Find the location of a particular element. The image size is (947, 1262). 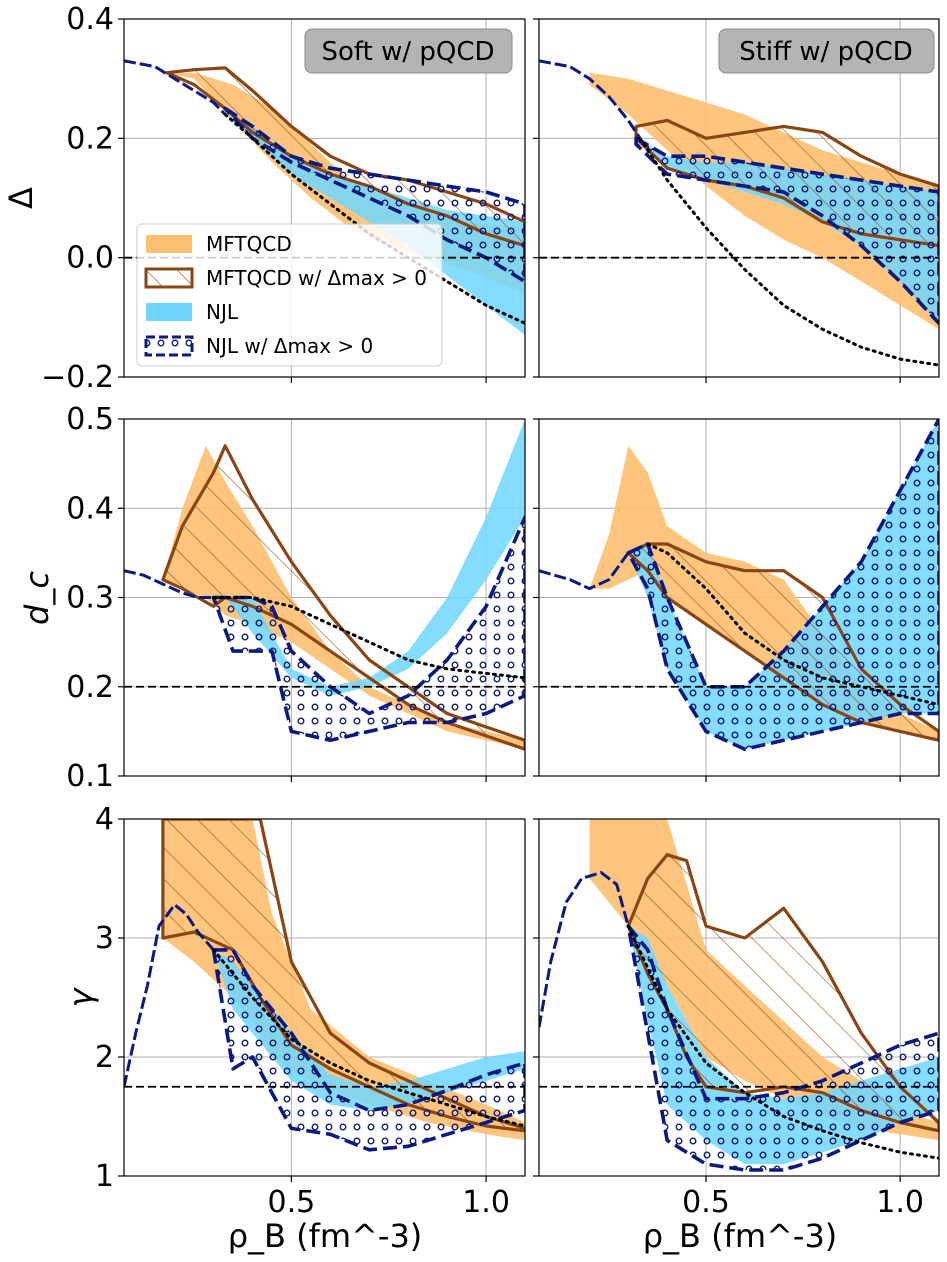

svg-text: NJL w/ Δmax > 0 is located at coordinates (289, 346).